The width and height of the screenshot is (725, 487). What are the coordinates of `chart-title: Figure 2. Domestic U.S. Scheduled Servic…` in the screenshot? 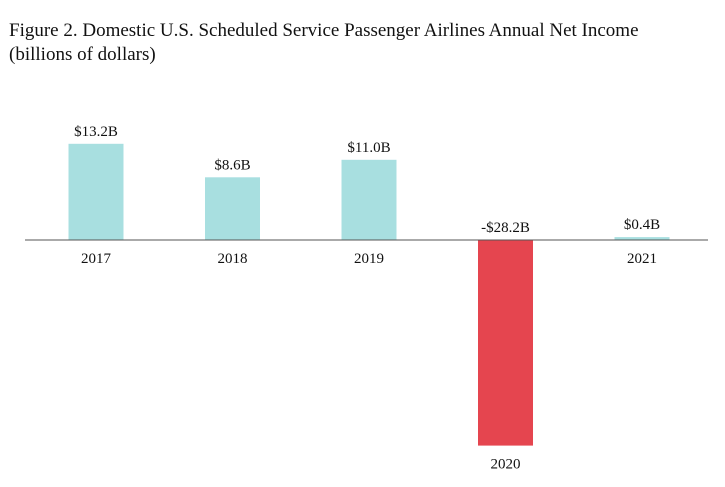 It's located at (362, 43).